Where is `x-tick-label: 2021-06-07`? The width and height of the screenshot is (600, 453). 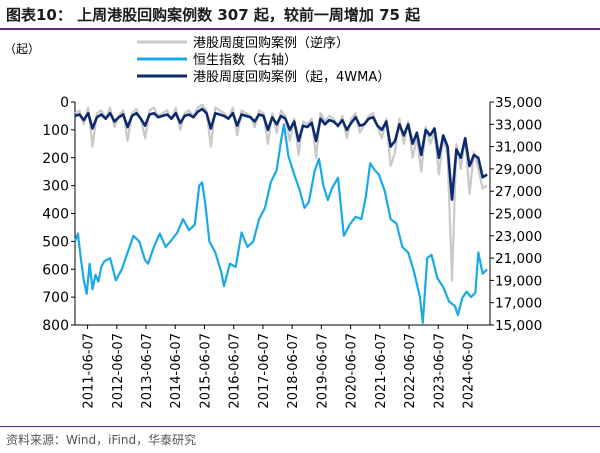
x-tick-label: 2021-06-07 is located at coordinates (381, 371).